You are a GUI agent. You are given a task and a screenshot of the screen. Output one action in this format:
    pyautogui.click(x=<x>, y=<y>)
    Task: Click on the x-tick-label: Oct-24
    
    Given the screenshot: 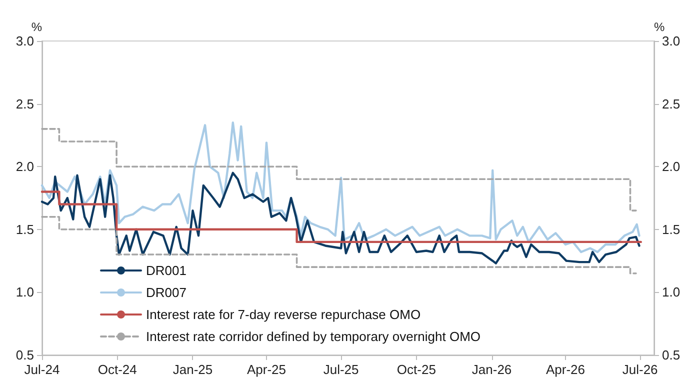 What is the action you would take?
    pyautogui.click(x=117, y=369)
    